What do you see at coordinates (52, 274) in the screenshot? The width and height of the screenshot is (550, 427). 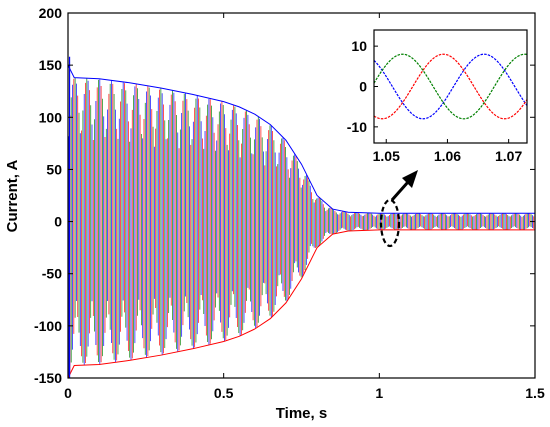 I see `y-tick-label: -50` at bounding box center [52, 274].